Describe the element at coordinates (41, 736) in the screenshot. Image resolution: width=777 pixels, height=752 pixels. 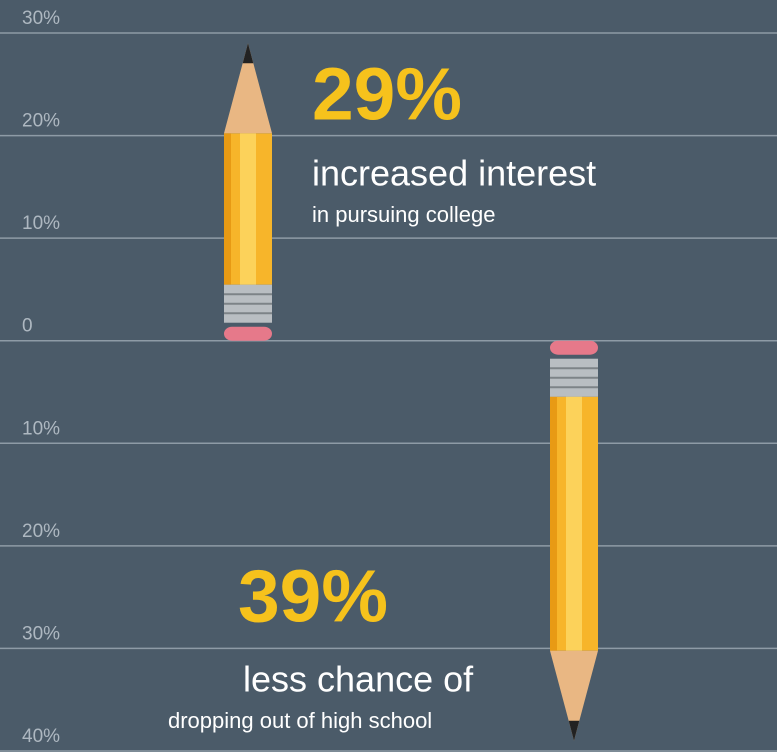
I see `y-tick-label: 40%` at that location.